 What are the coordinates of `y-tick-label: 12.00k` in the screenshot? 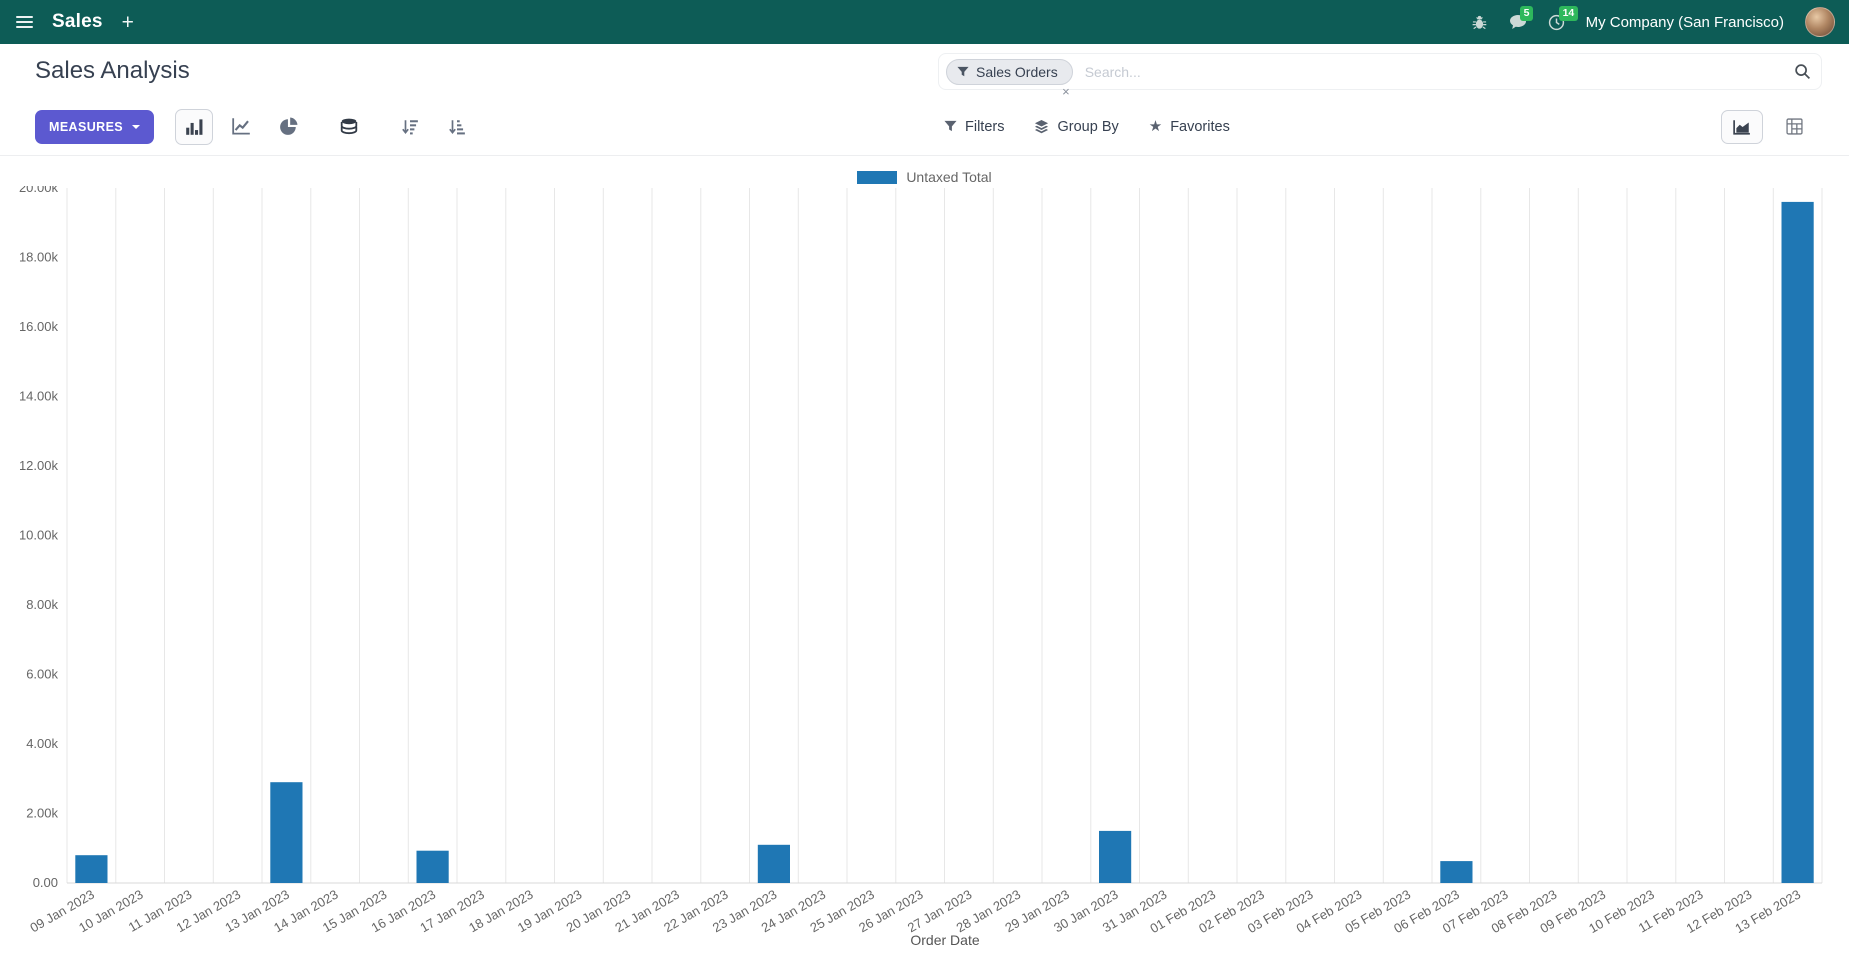 It's located at (39, 465).